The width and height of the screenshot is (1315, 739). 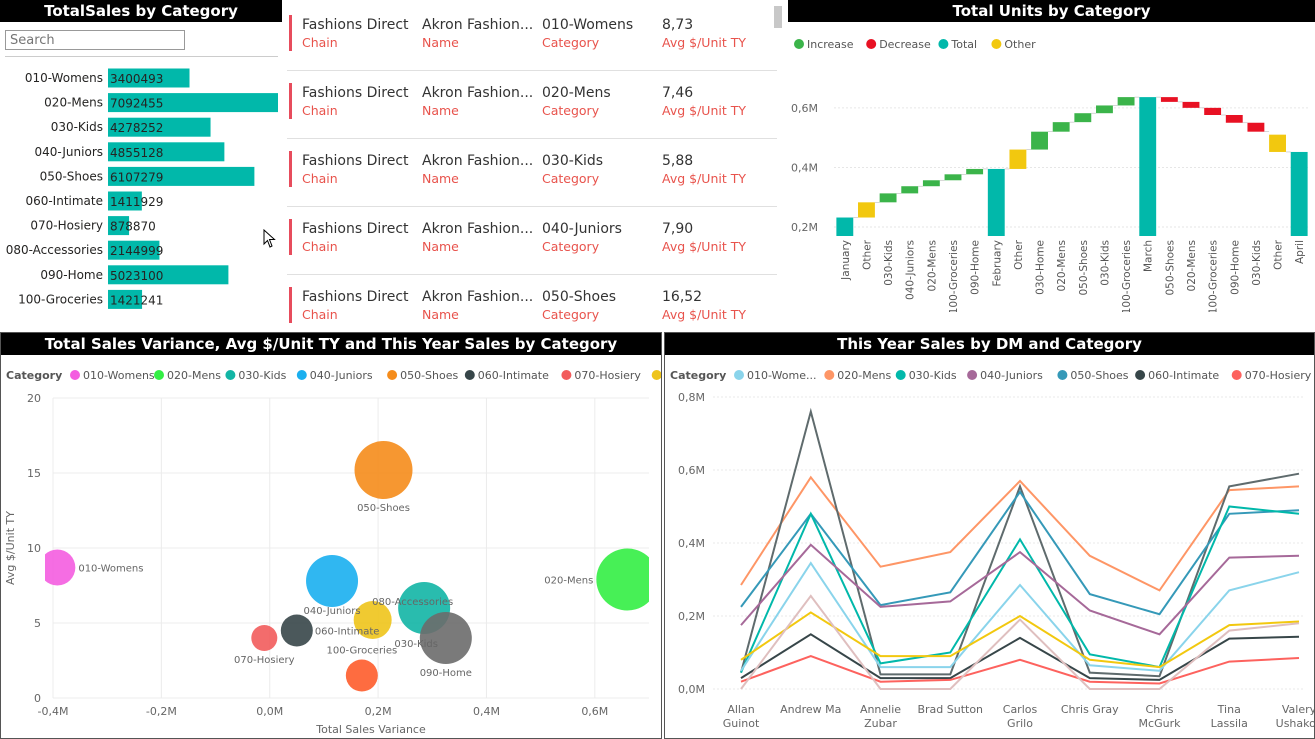 What do you see at coordinates (361, 675) in the screenshot?
I see `scatter-point-100-Groceries` at bounding box center [361, 675].